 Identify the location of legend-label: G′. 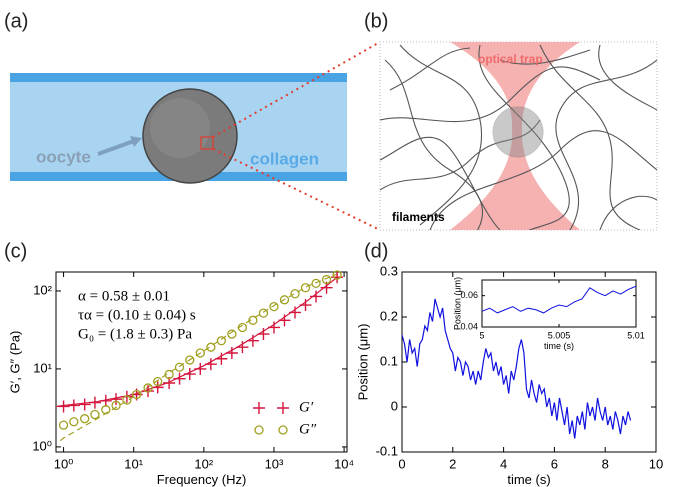
(306, 407).